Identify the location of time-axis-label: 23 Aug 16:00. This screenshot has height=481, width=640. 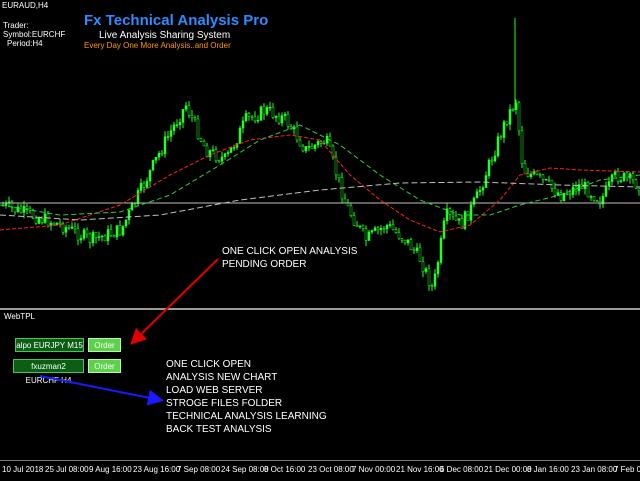
(157, 469).